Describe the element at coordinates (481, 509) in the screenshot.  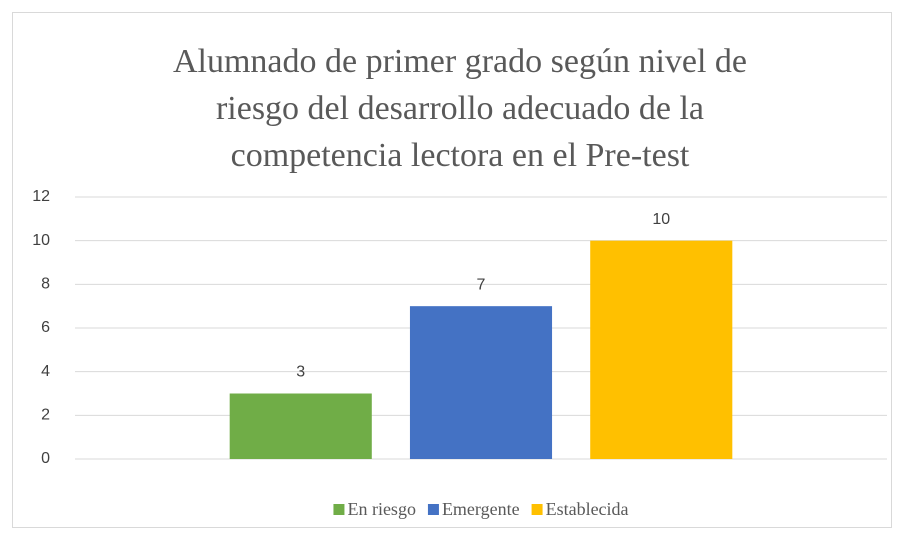
I see `legend-label: Emergente` at that location.